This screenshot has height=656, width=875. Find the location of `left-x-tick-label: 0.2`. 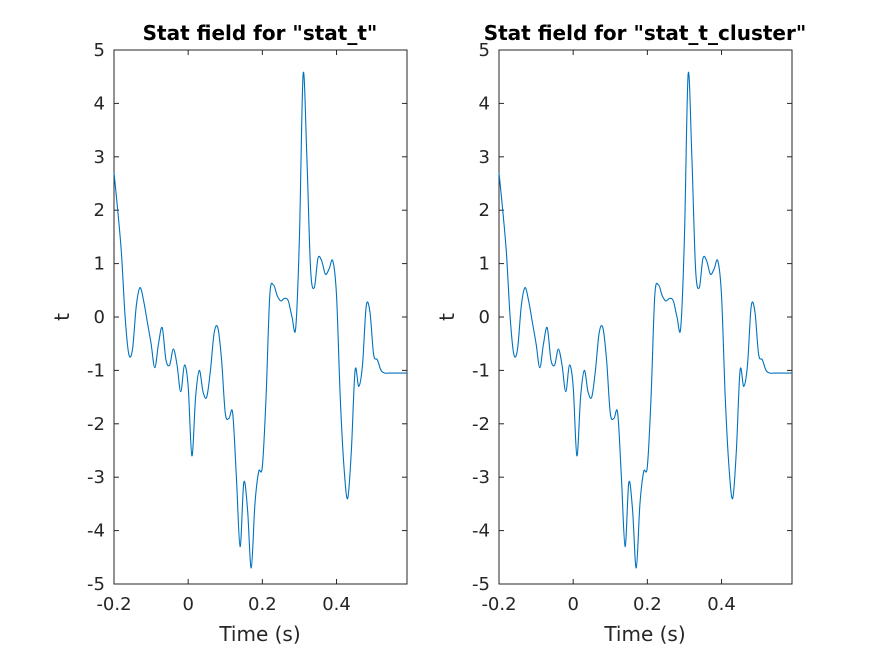

left-x-tick-label: 0.2 is located at coordinates (262, 604).